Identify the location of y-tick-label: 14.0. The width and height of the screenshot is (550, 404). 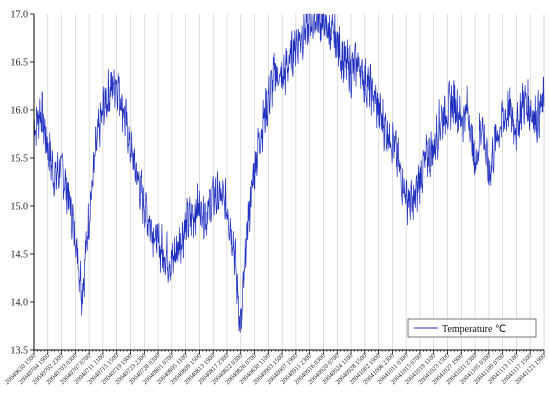
(20, 303).